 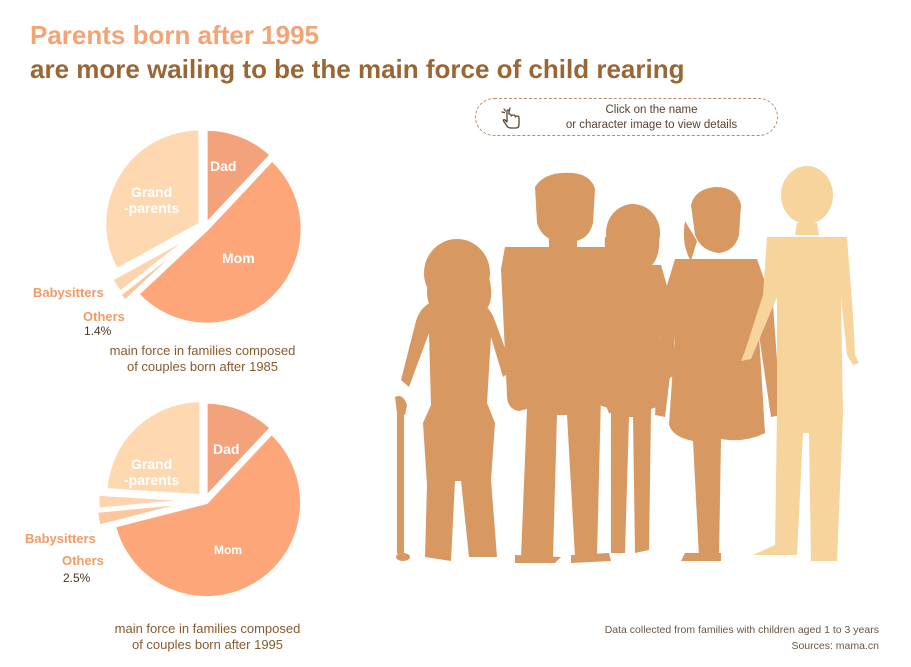 What do you see at coordinates (454, 400) in the screenshot?
I see `grandmother-figure` at bounding box center [454, 400].